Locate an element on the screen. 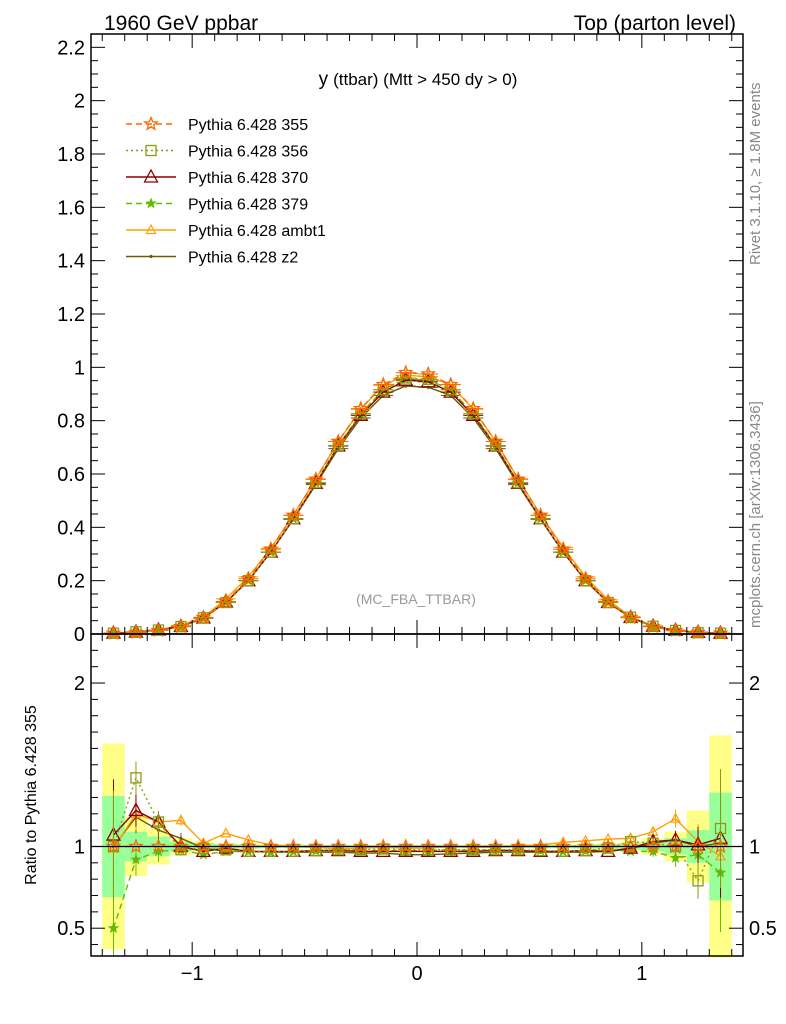 This screenshot has width=786, height=1024. y-tick-label: 1.2 is located at coordinates (71, 315).